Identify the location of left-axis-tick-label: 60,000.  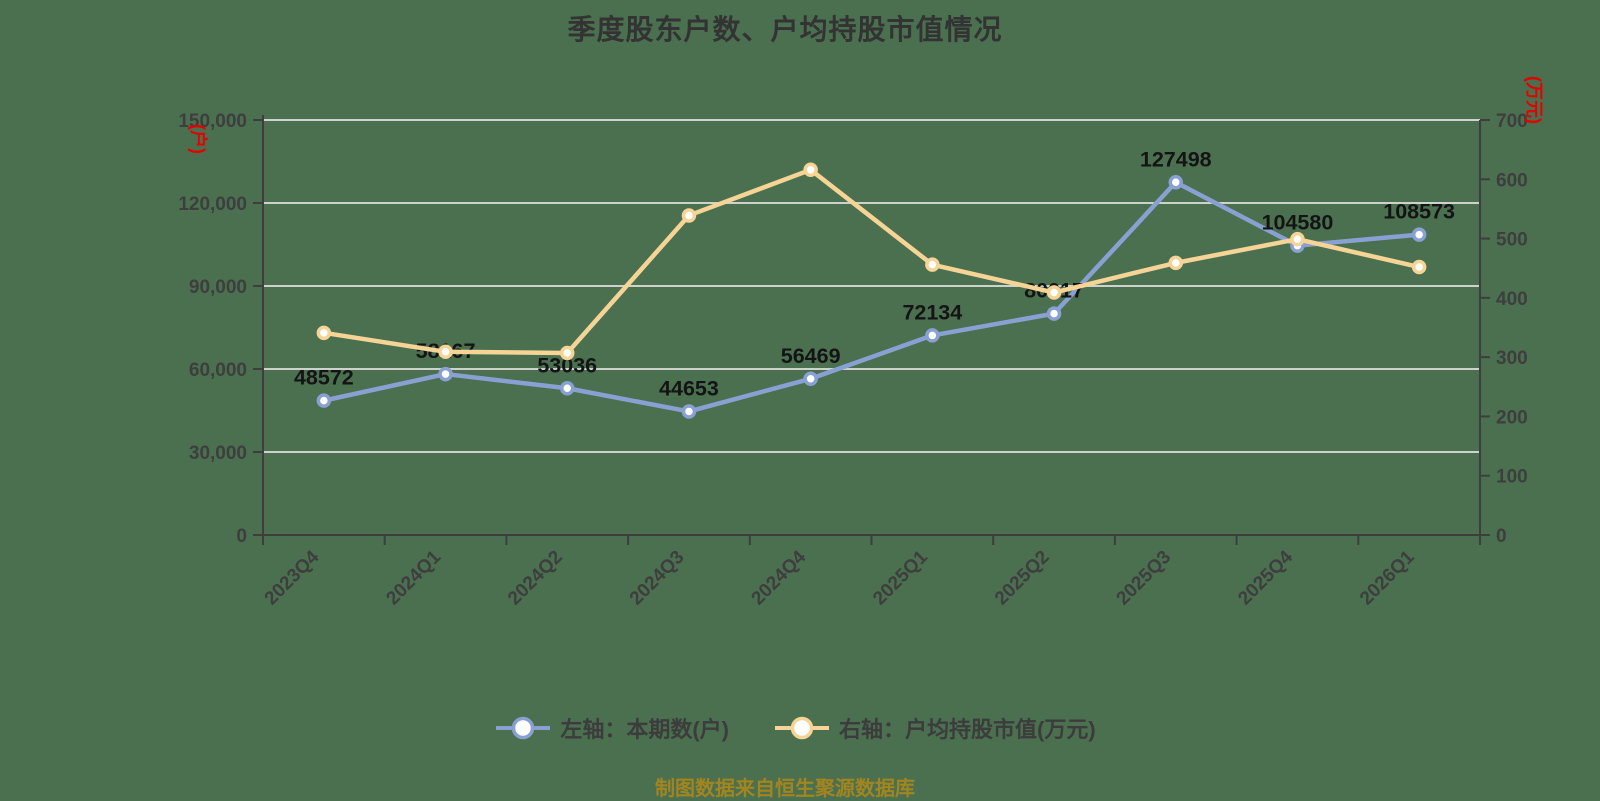
(218, 370).